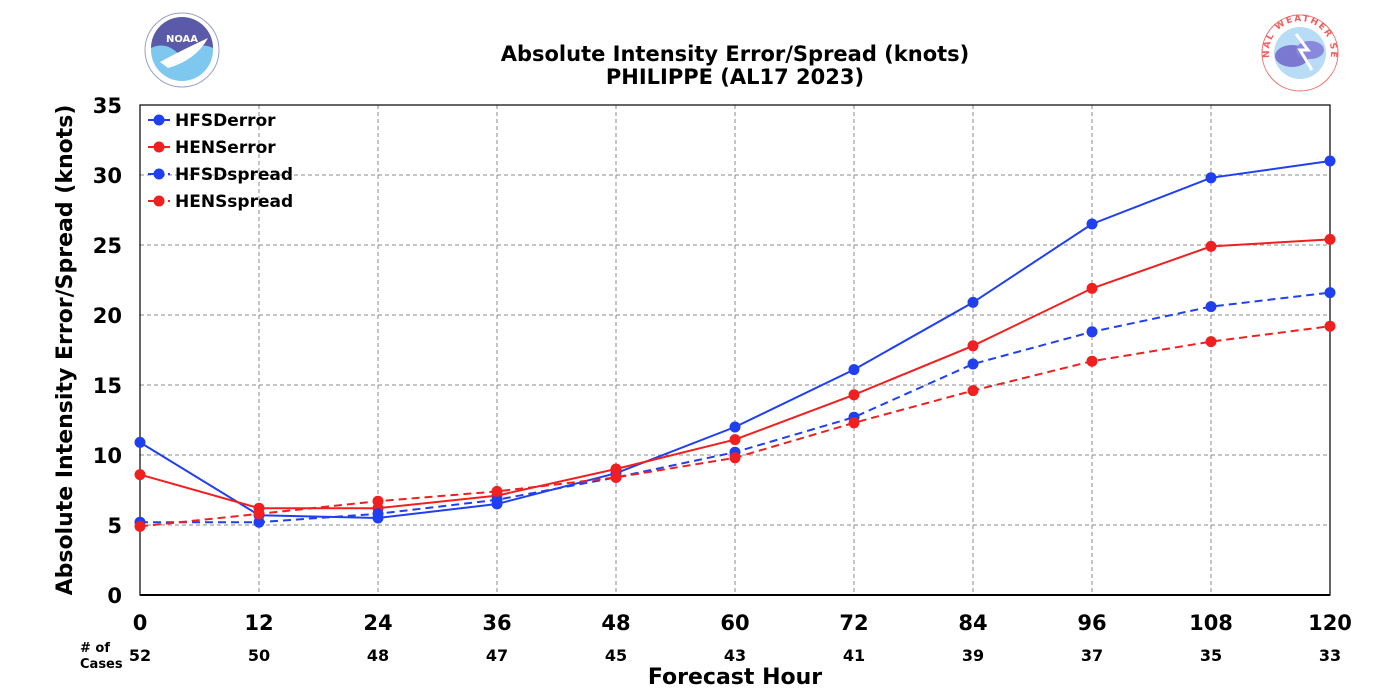 The height and width of the screenshot is (700, 1400). I want to click on case-count: 39, so click(973, 655).